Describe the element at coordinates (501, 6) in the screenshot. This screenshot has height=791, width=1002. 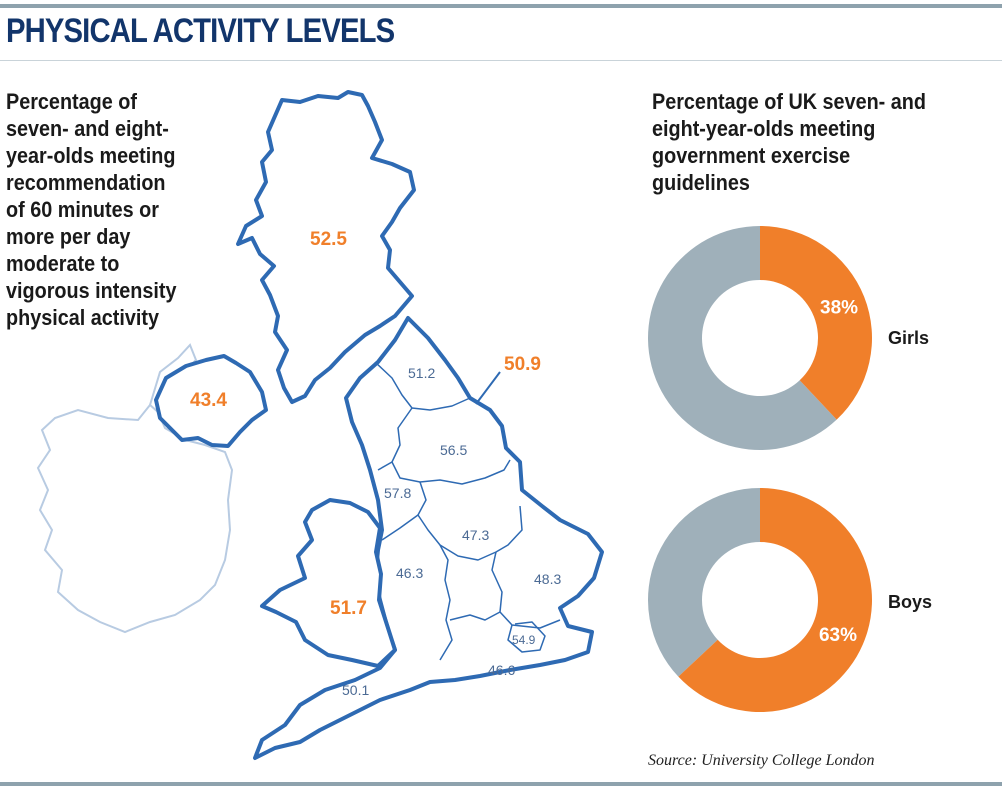
I see `top-rule` at that location.